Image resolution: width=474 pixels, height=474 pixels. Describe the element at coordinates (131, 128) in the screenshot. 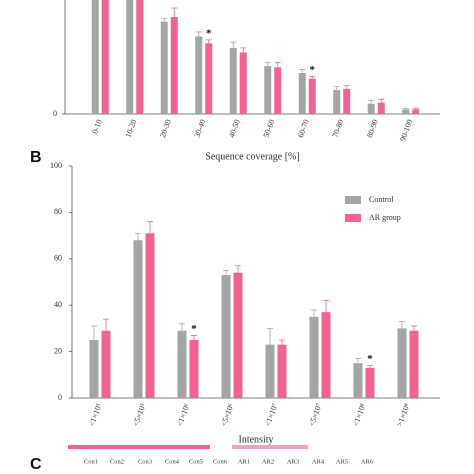

I see `x-tick-label: 10-20` at that location.